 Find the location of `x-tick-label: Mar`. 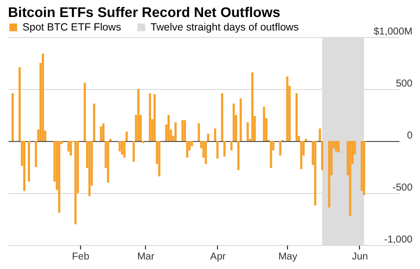

x-tick-label: Mar is located at coordinates (146, 257).